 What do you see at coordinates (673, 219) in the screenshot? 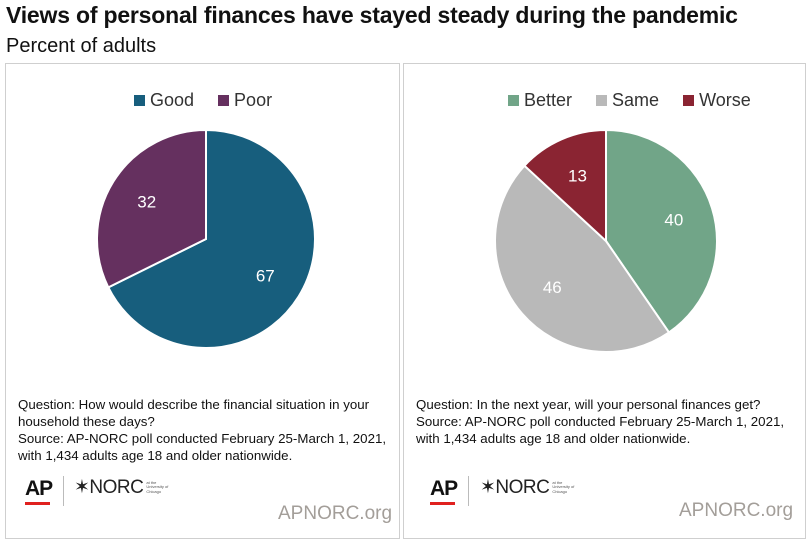
I see `data-label-better: 40` at bounding box center [673, 219].